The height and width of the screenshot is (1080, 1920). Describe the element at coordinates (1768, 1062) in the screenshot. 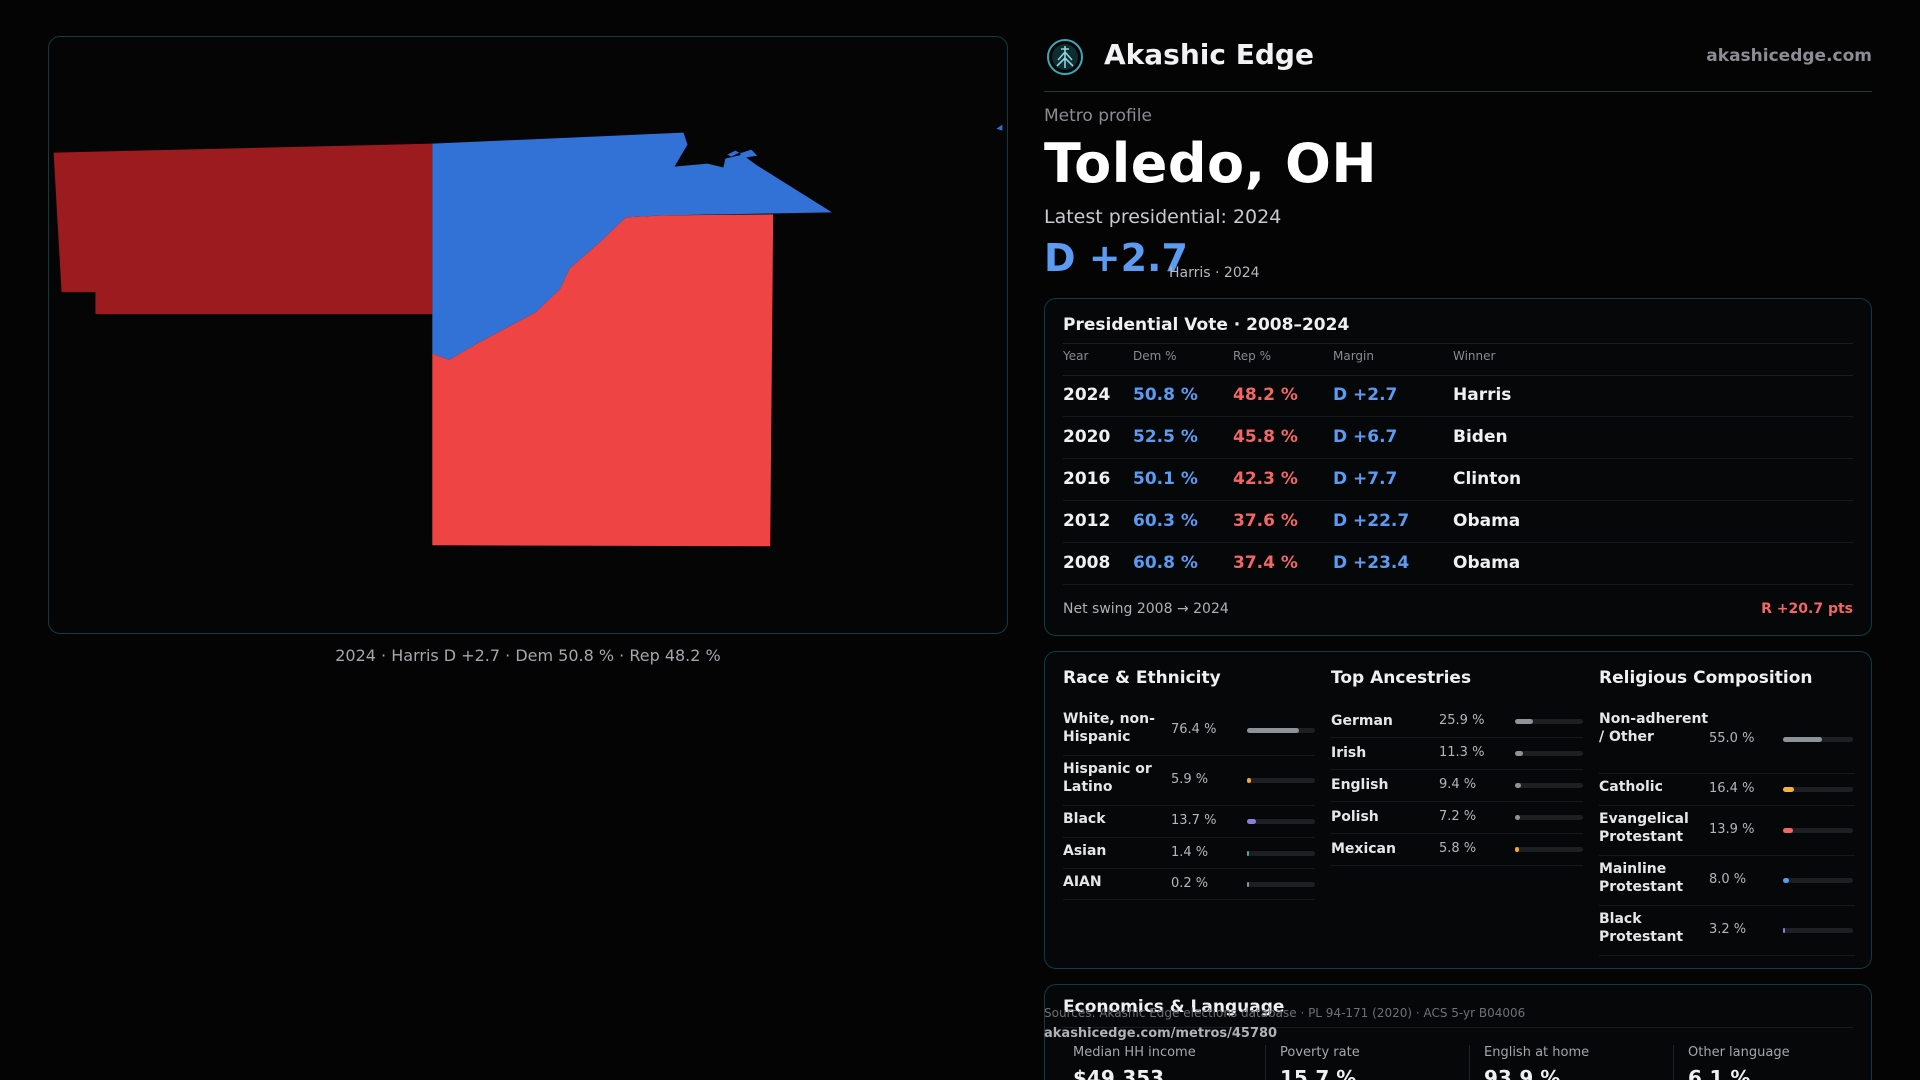

I see `stat-other-language: Other language 6.1 %` at that location.